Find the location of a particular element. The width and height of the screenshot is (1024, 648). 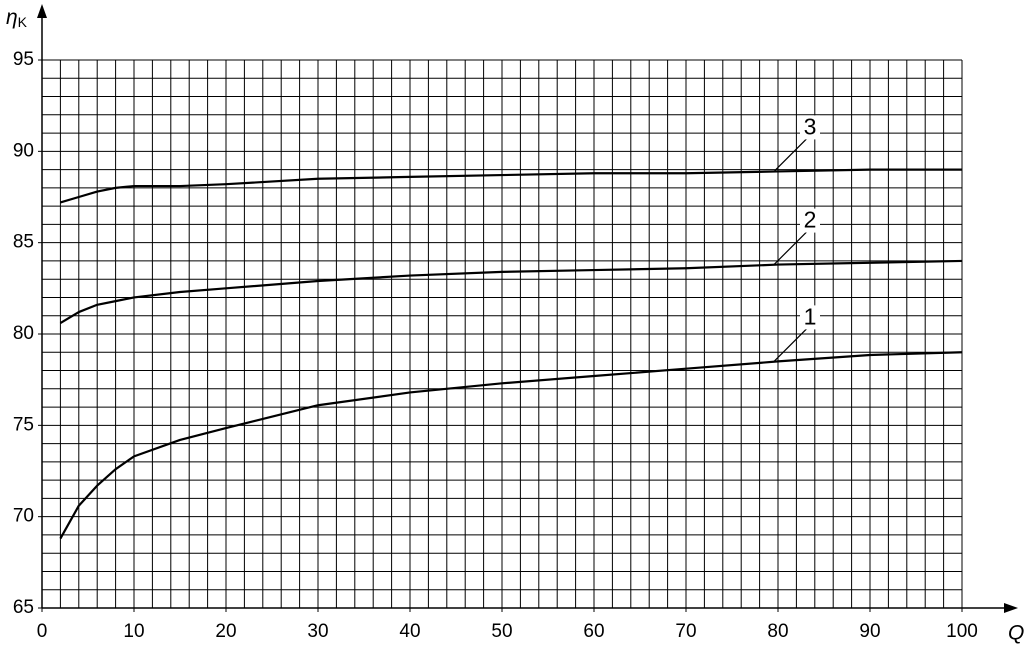

x-tick-label: 100 is located at coordinates (962, 631).